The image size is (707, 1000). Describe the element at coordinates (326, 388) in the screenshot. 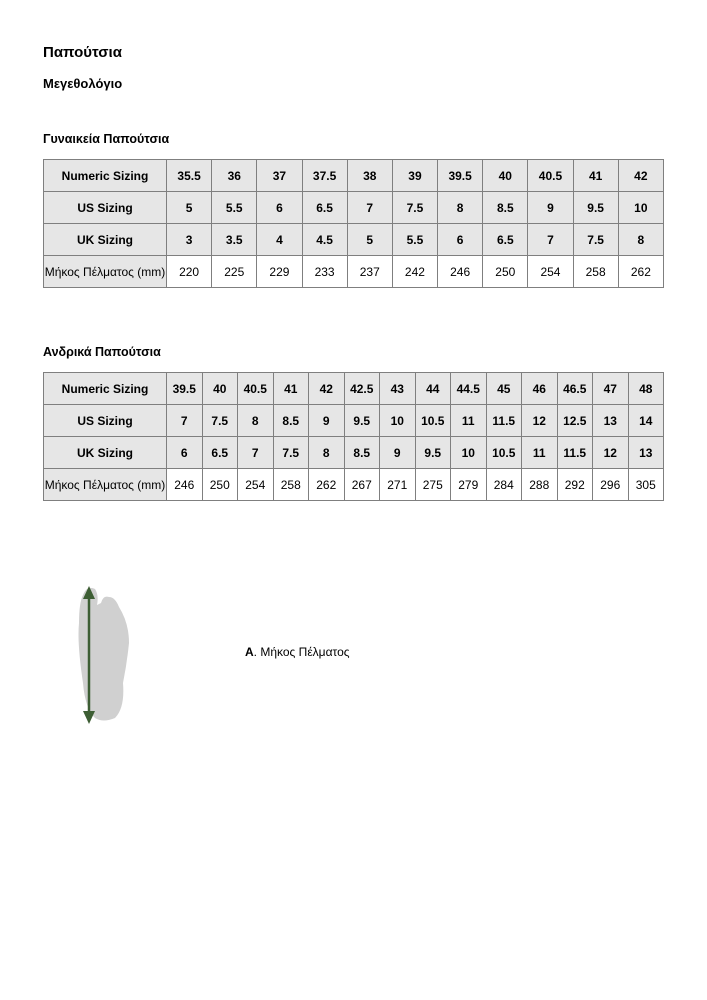

I see `table-cell: 42` at that location.